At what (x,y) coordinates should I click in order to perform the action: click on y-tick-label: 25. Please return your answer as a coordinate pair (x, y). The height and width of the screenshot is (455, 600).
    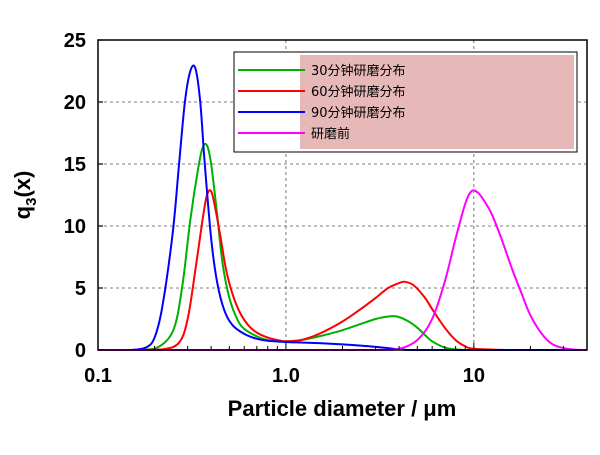
    Looking at the image, I should click on (75, 41).